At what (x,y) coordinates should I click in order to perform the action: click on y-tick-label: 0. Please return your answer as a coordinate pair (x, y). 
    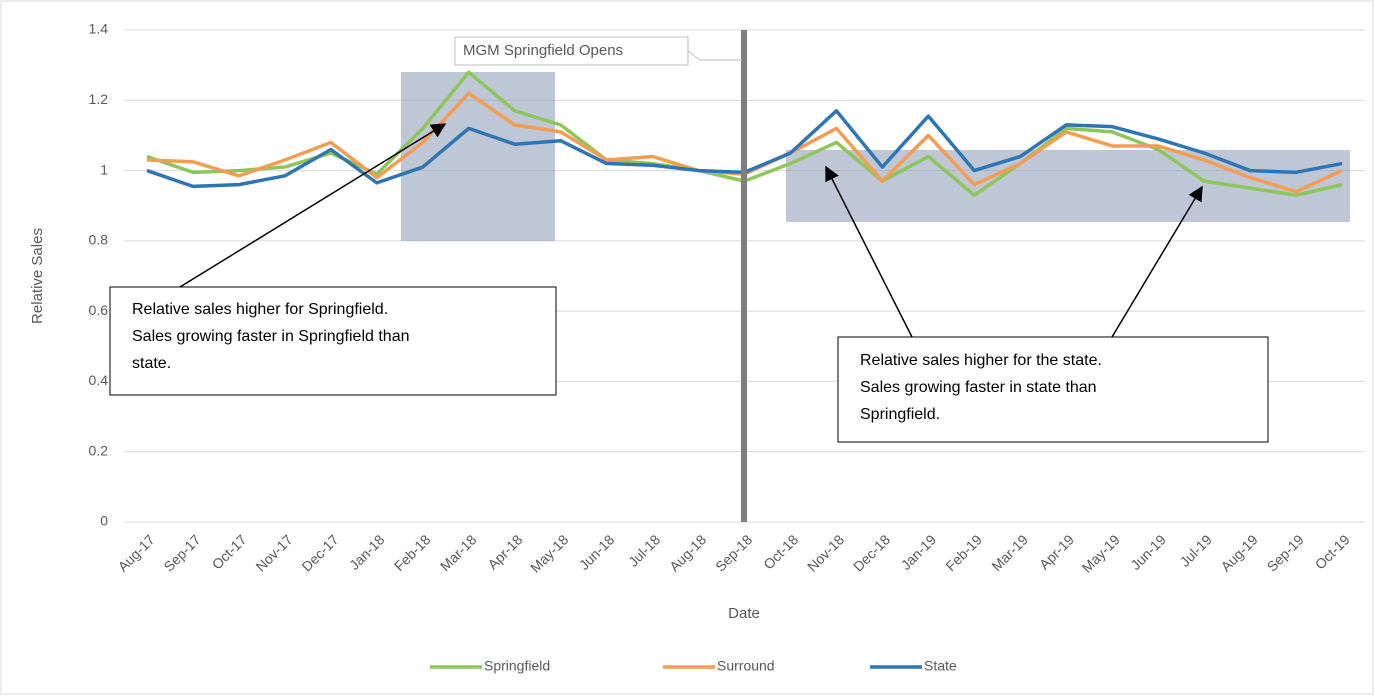
    Looking at the image, I should click on (104, 521).